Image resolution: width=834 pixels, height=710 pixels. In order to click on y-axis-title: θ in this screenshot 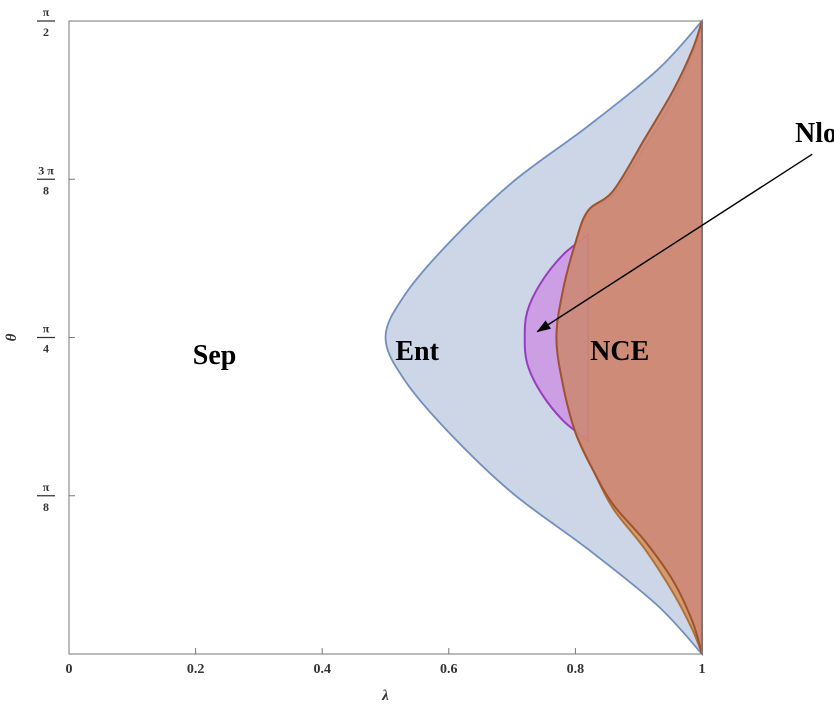, I will do `click(12, 337)`.